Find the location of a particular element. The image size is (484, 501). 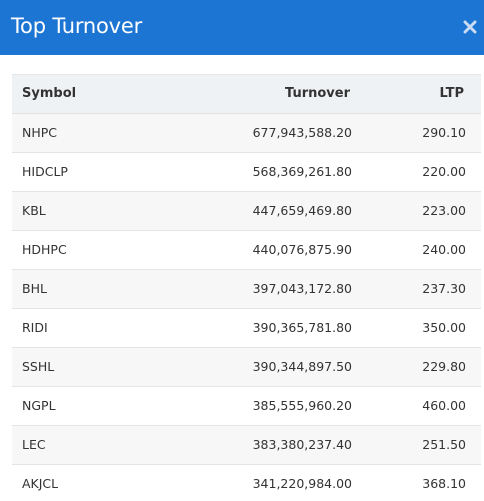

column-header-ltp: LTP is located at coordinates (417, 94).